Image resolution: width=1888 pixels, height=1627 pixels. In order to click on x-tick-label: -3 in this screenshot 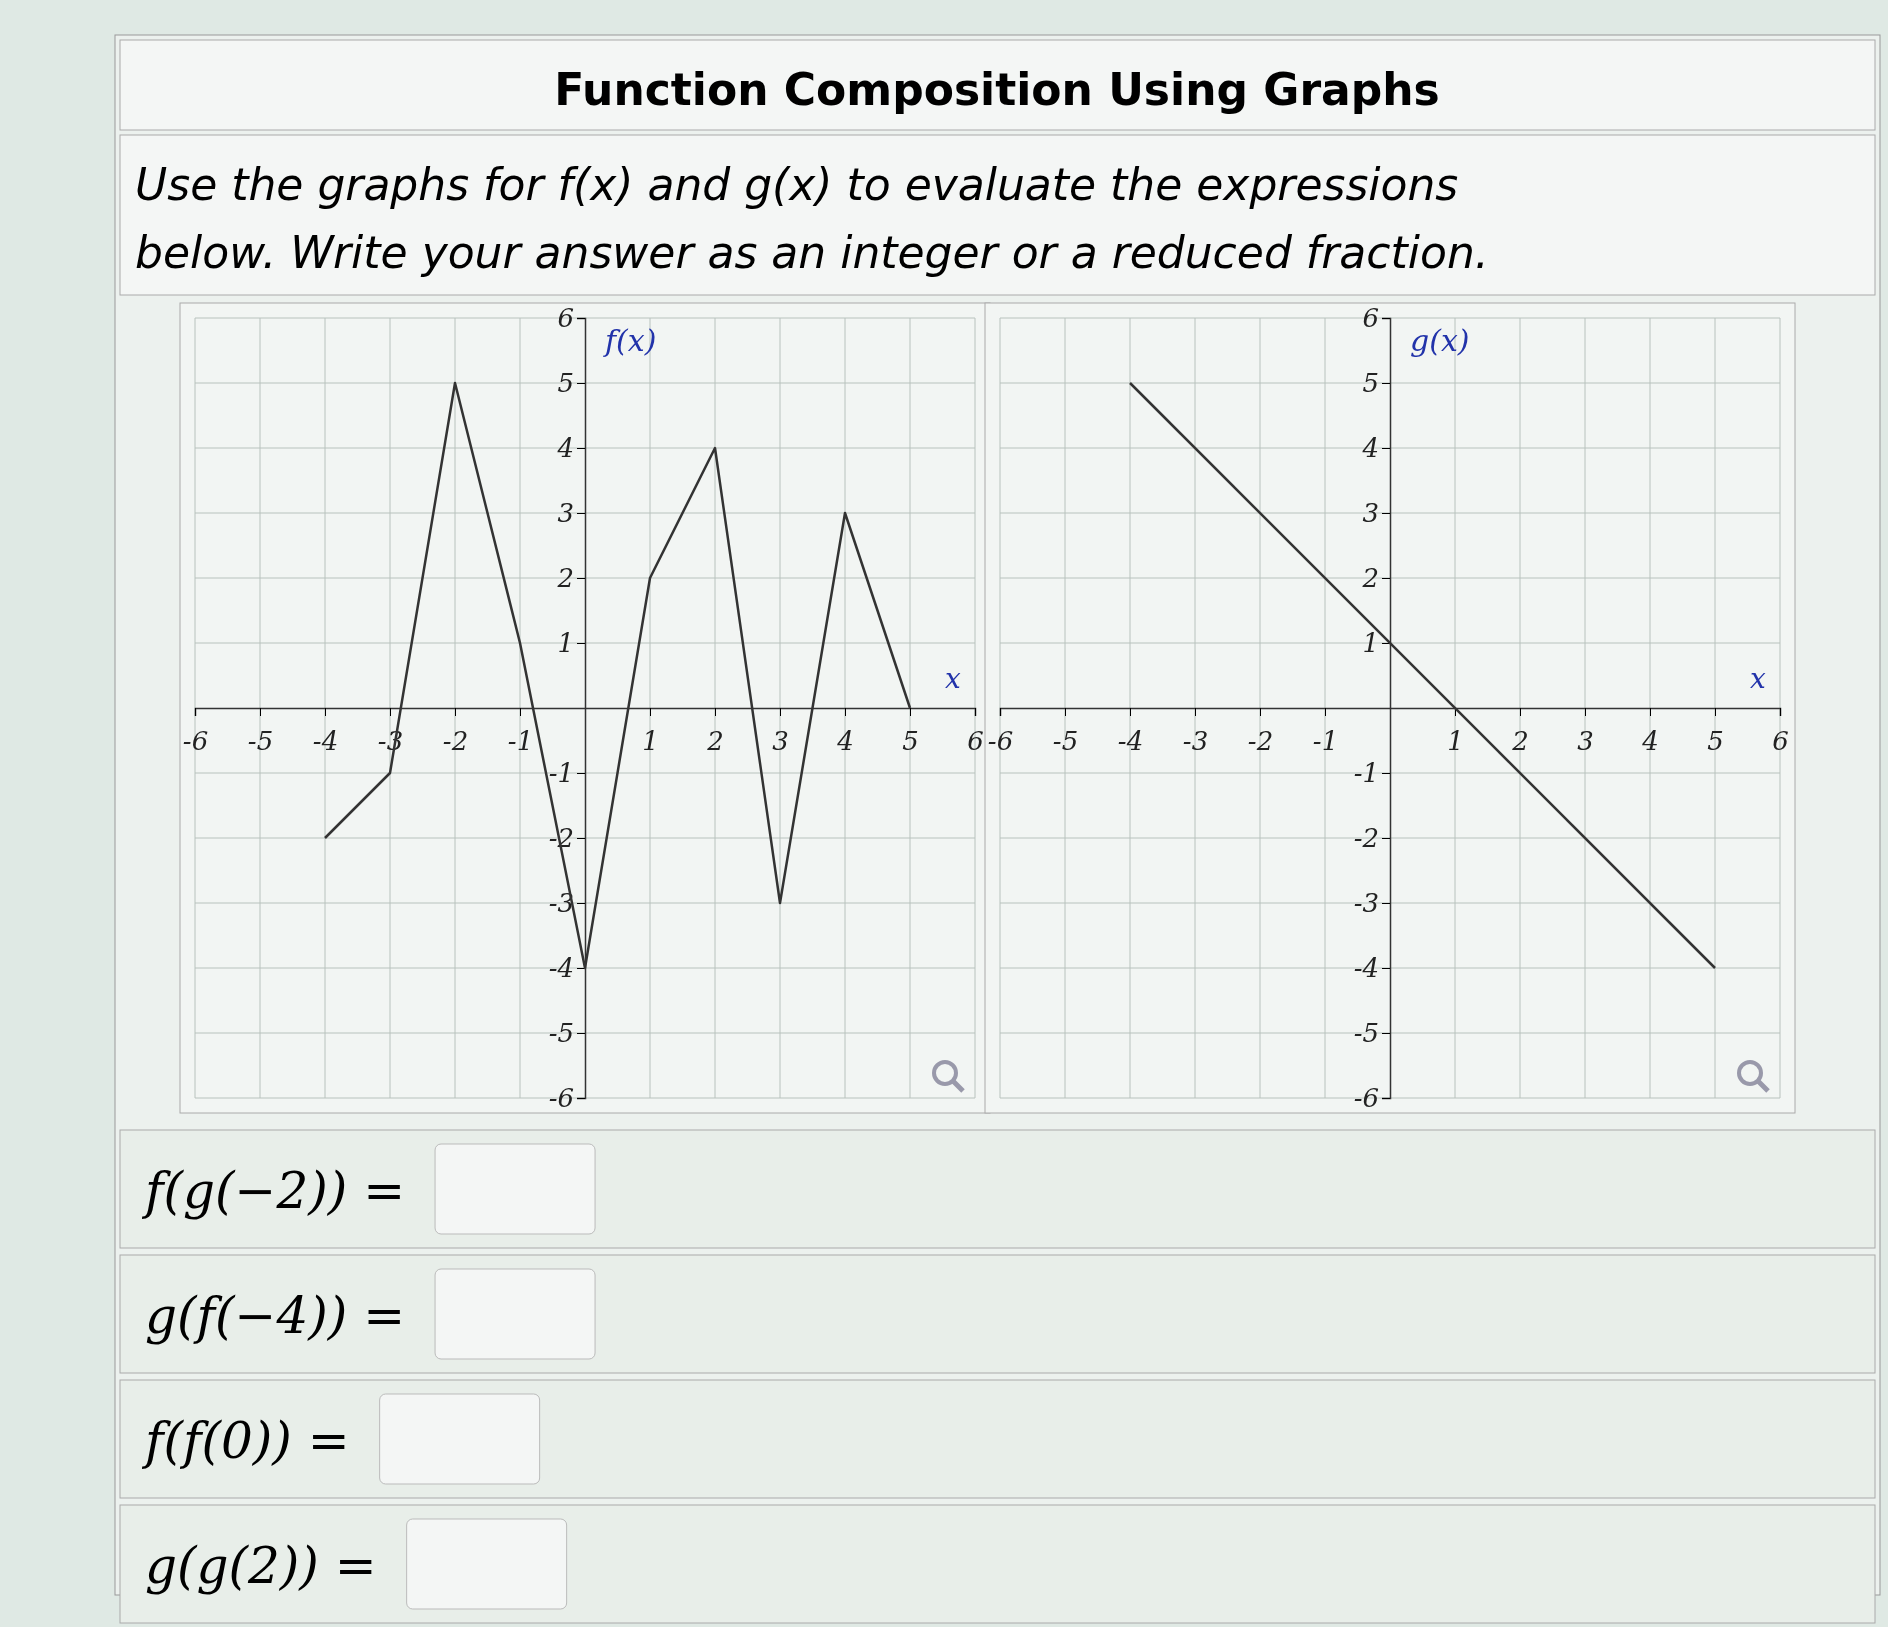, I will do `click(1195, 741)`.